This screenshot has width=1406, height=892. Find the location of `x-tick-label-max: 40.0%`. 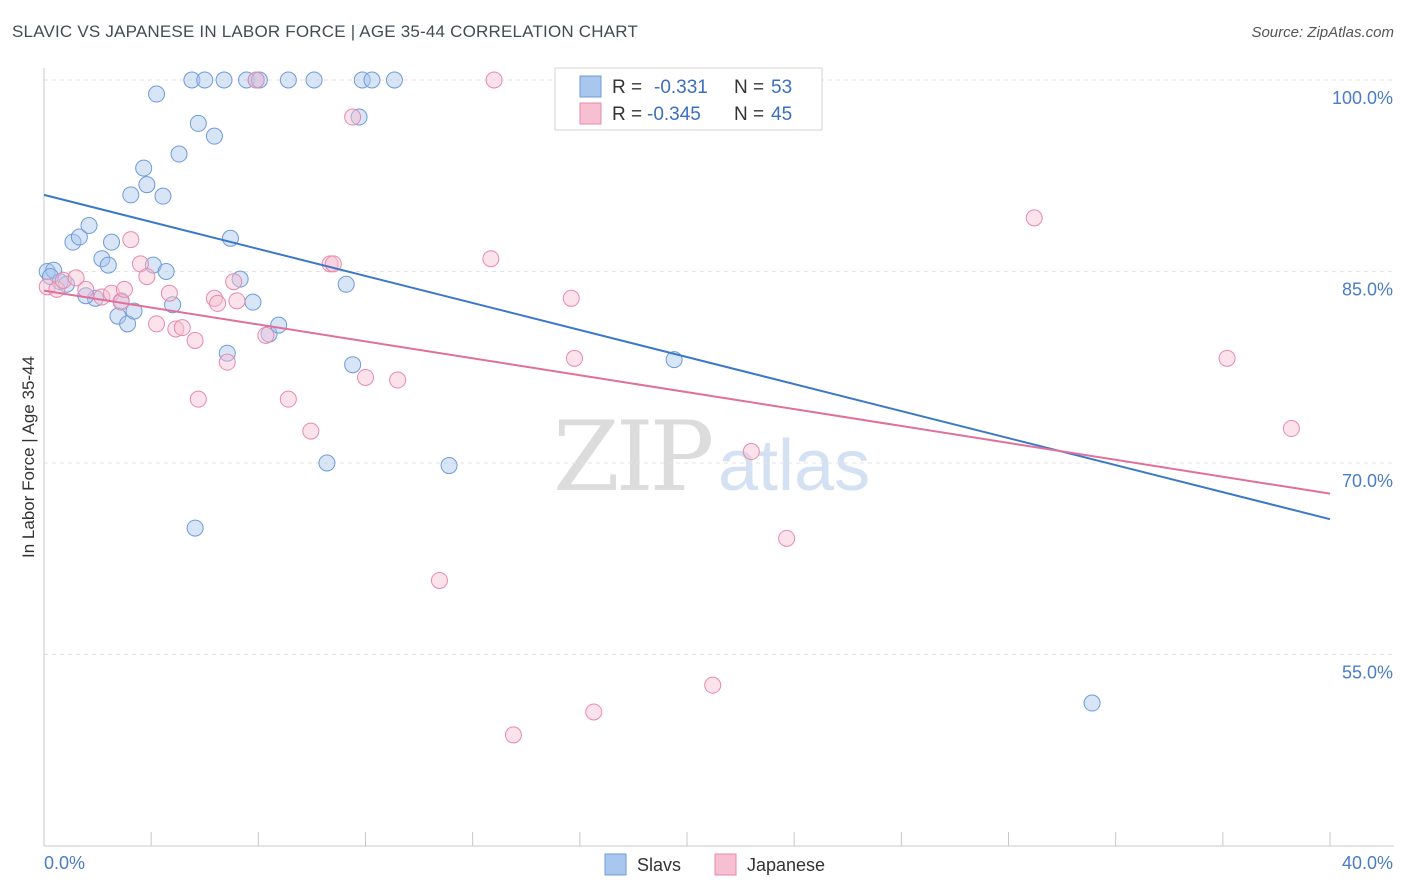

x-tick-label-max: 40.0% is located at coordinates (1367, 863).